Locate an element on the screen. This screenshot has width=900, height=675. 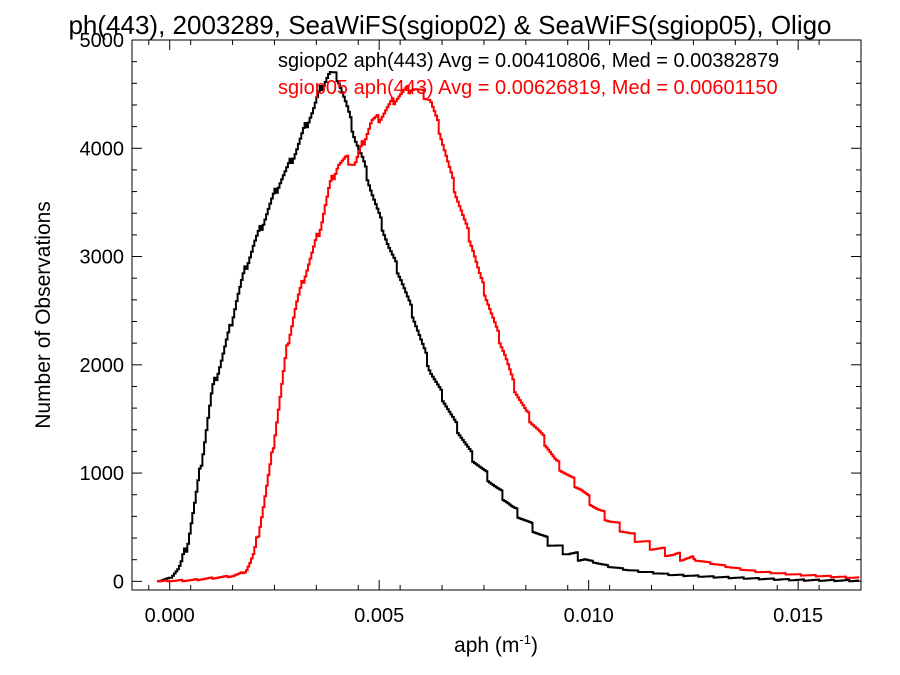
x-tick-label: 0.000 is located at coordinates (170, 616).